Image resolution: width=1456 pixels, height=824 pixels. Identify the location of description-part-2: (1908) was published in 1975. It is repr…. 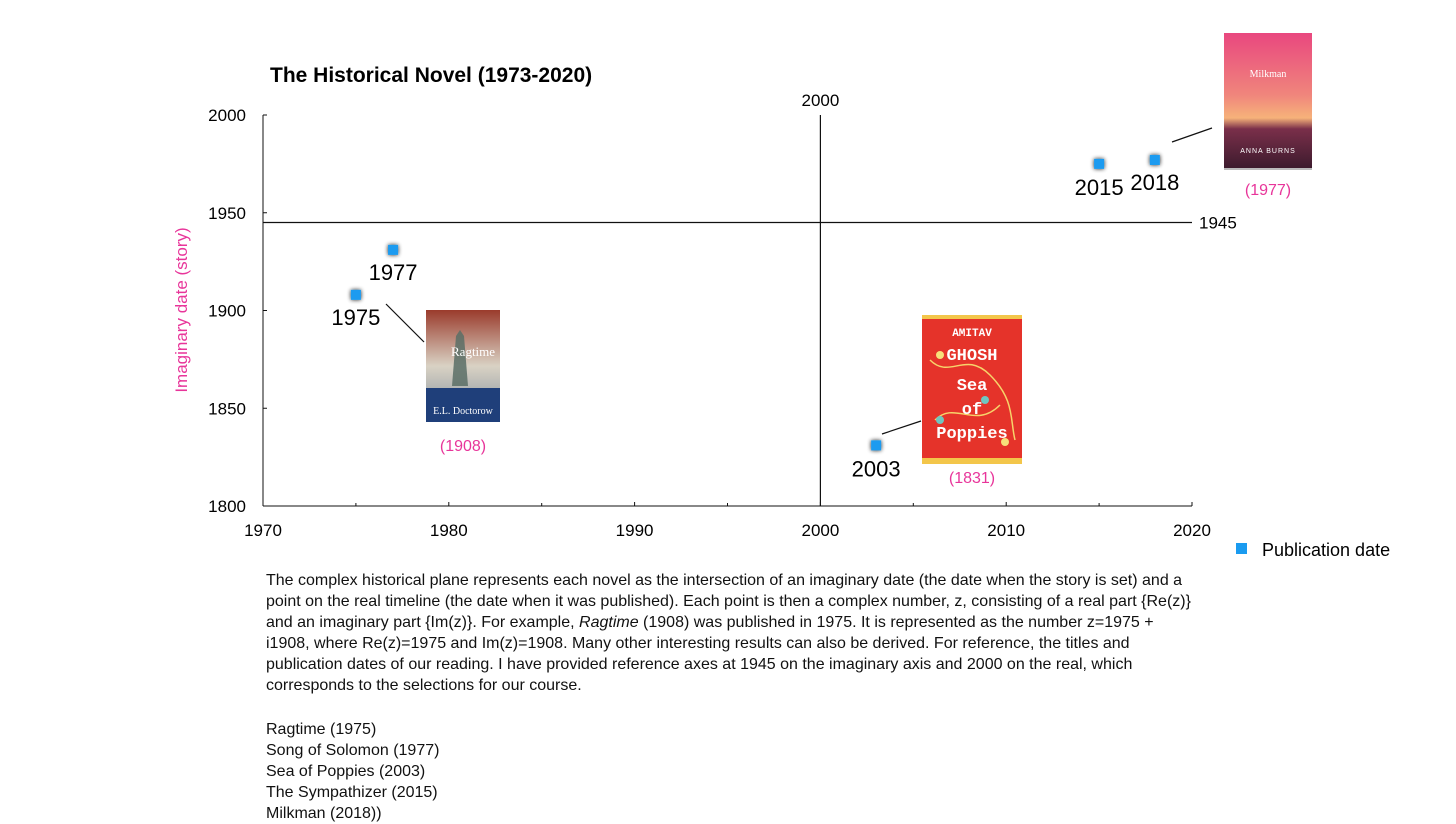
(710, 654).